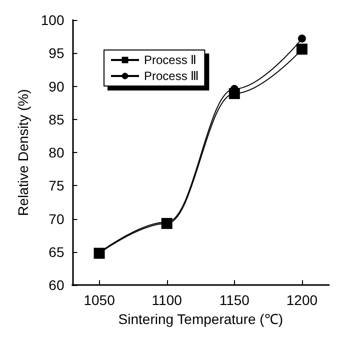  I want to click on x-tick-label: 1050, so click(100, 300).